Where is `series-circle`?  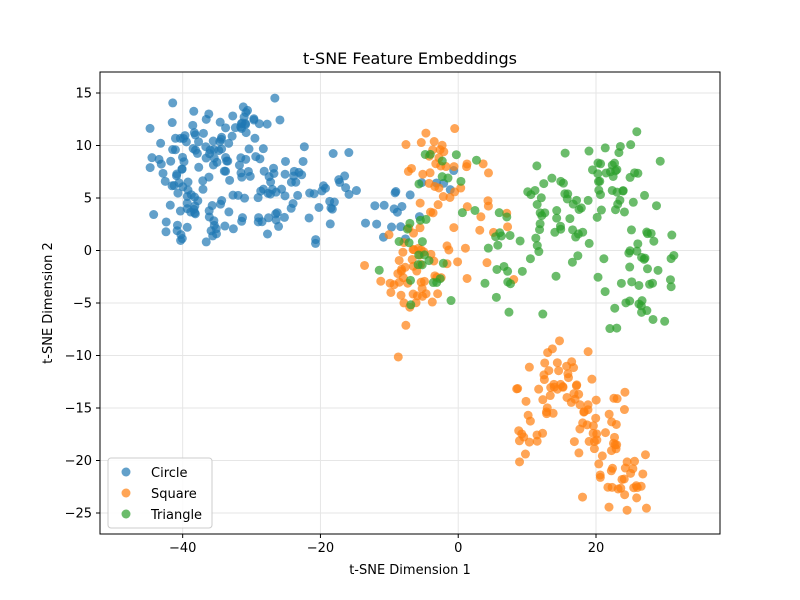
series-circle is located at coordinates (302, 170).